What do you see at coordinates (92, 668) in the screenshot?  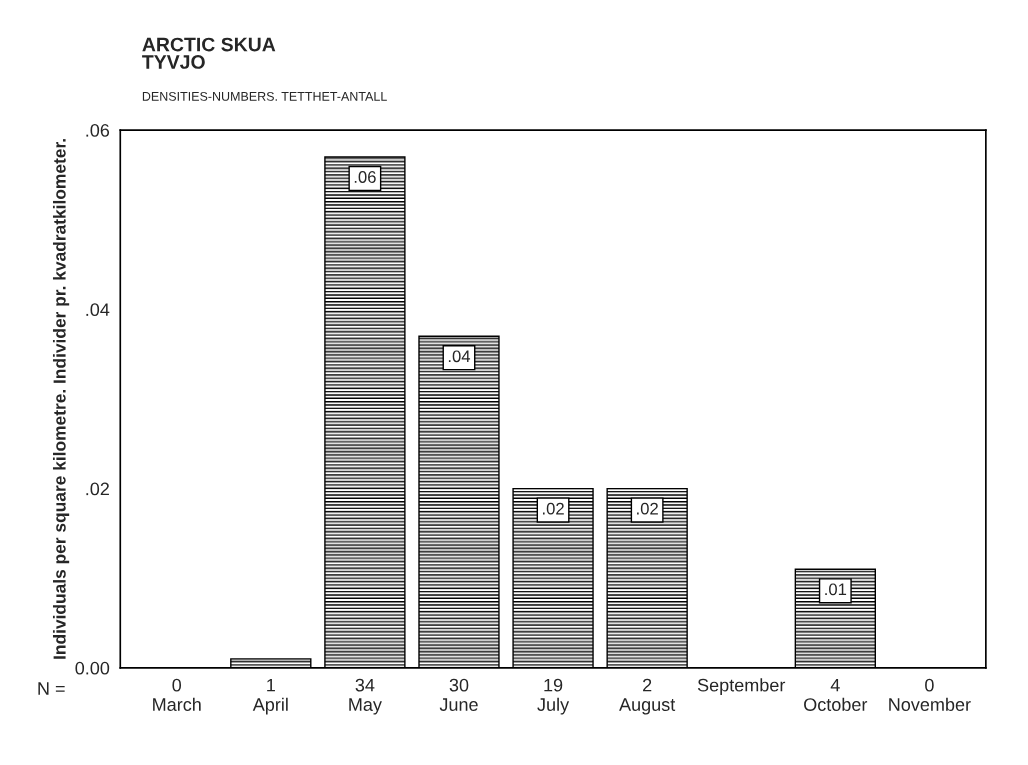 I see `y-tick-label: 0.00` at bounding box center [92, 668].